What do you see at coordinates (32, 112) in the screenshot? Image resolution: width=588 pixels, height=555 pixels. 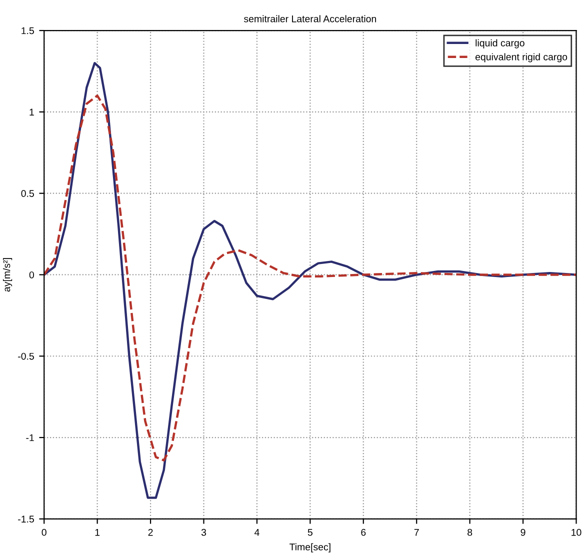 I see `y-tick-label: 1` at bounding box center [32, 112].